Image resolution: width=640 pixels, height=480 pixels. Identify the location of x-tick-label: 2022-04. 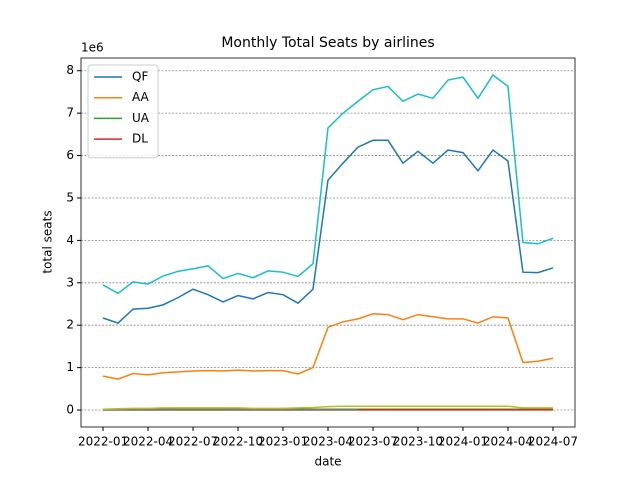
(148, 442).